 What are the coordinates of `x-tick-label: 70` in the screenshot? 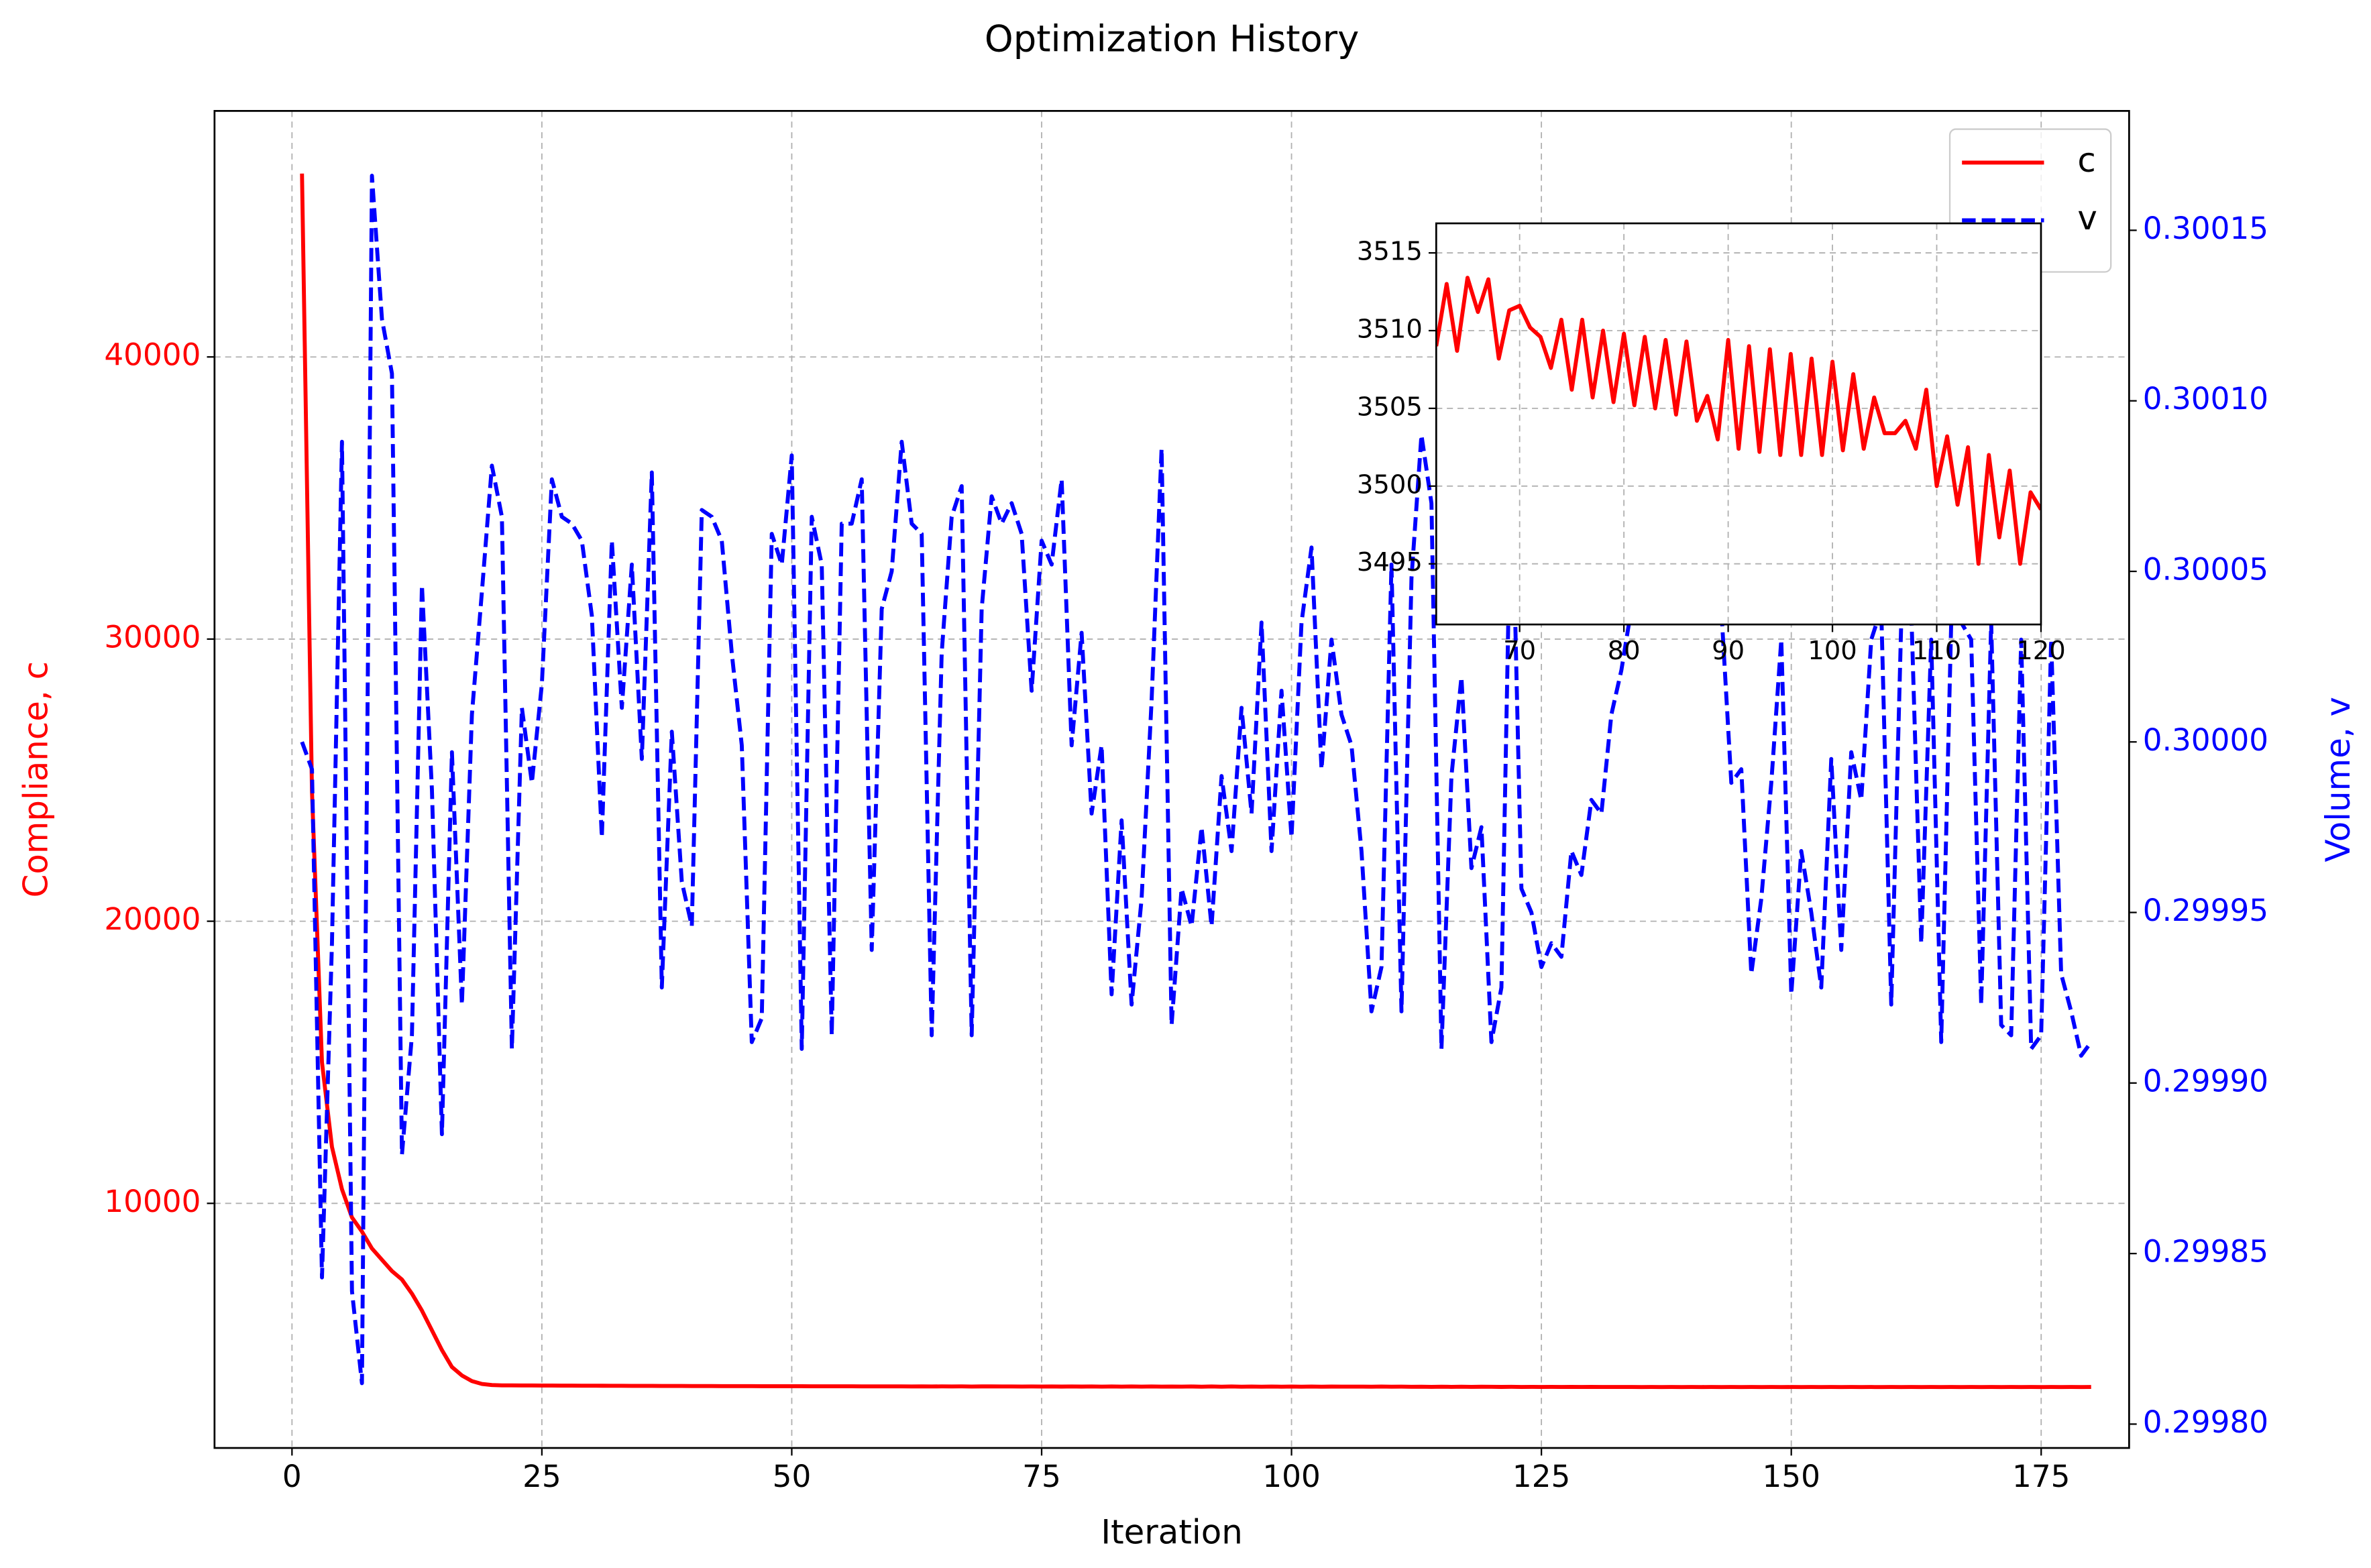 It's located at (1519, 651).